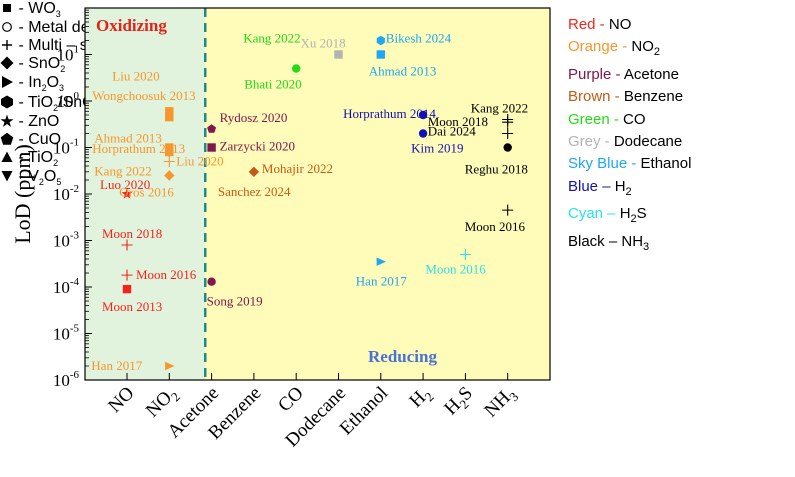 The image size is (795, 477). What do you see at coordinates (423, 115) in the screenshot?
I see `point-horprathum-2014` at bounding box center [423, 115].